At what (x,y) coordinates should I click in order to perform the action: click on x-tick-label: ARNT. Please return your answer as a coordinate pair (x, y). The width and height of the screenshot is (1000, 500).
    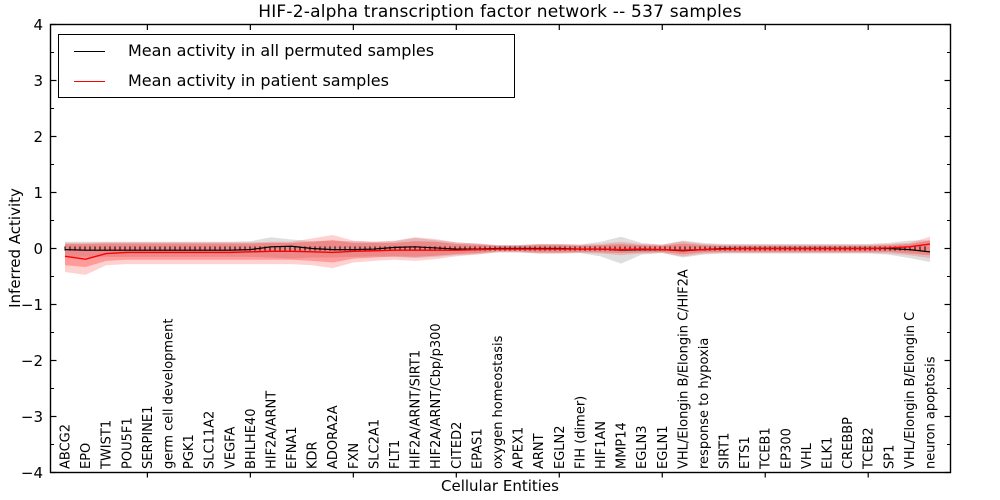
    Looking at the image, I should click on (539, 451).